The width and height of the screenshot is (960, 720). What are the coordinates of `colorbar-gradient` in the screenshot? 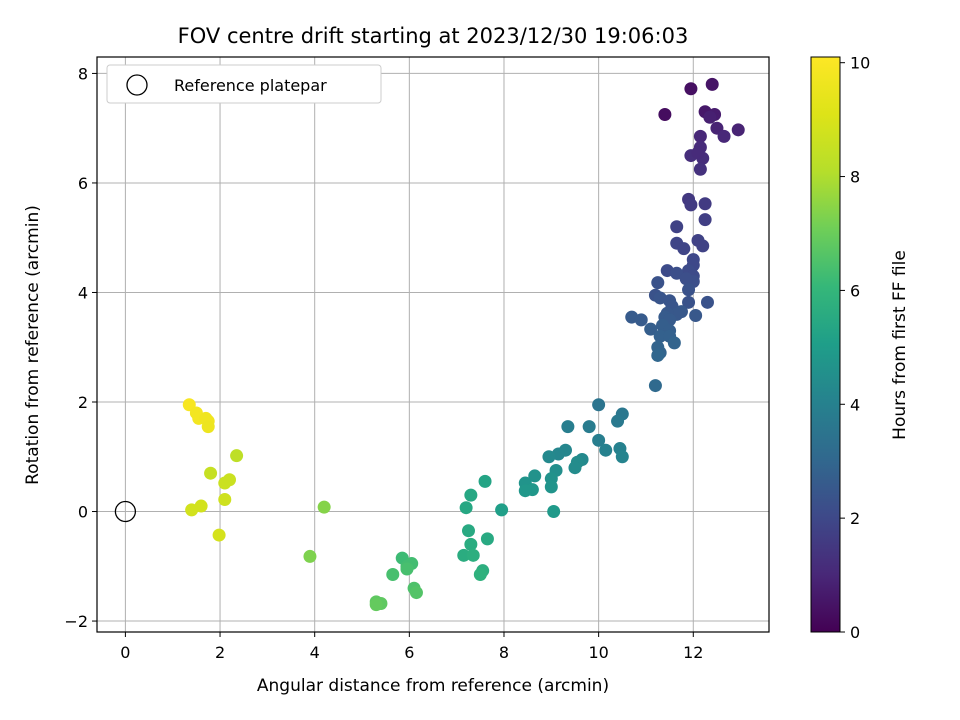 It's located at (825, 344).